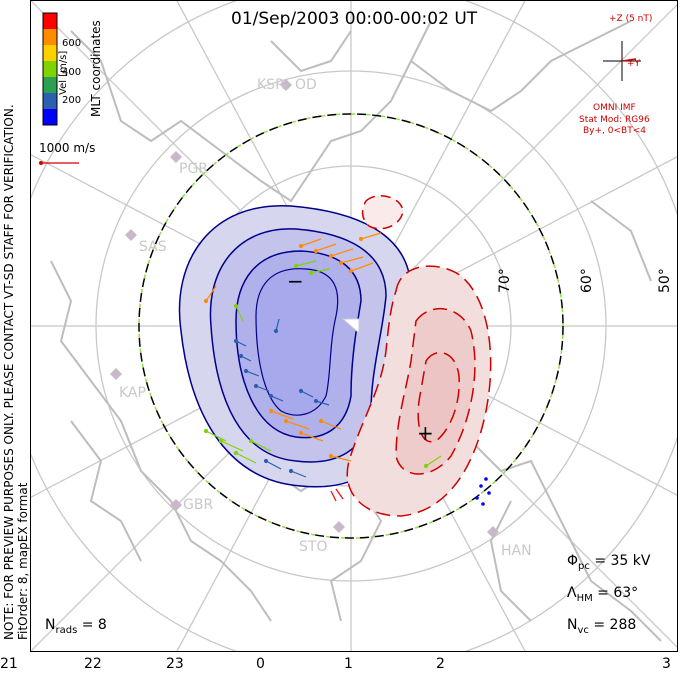 This screenshot has width=680, height=674. Describe the element at coordinates (666, 664) in the screenshot. I see `mlt-tick-3: 3` at that location.